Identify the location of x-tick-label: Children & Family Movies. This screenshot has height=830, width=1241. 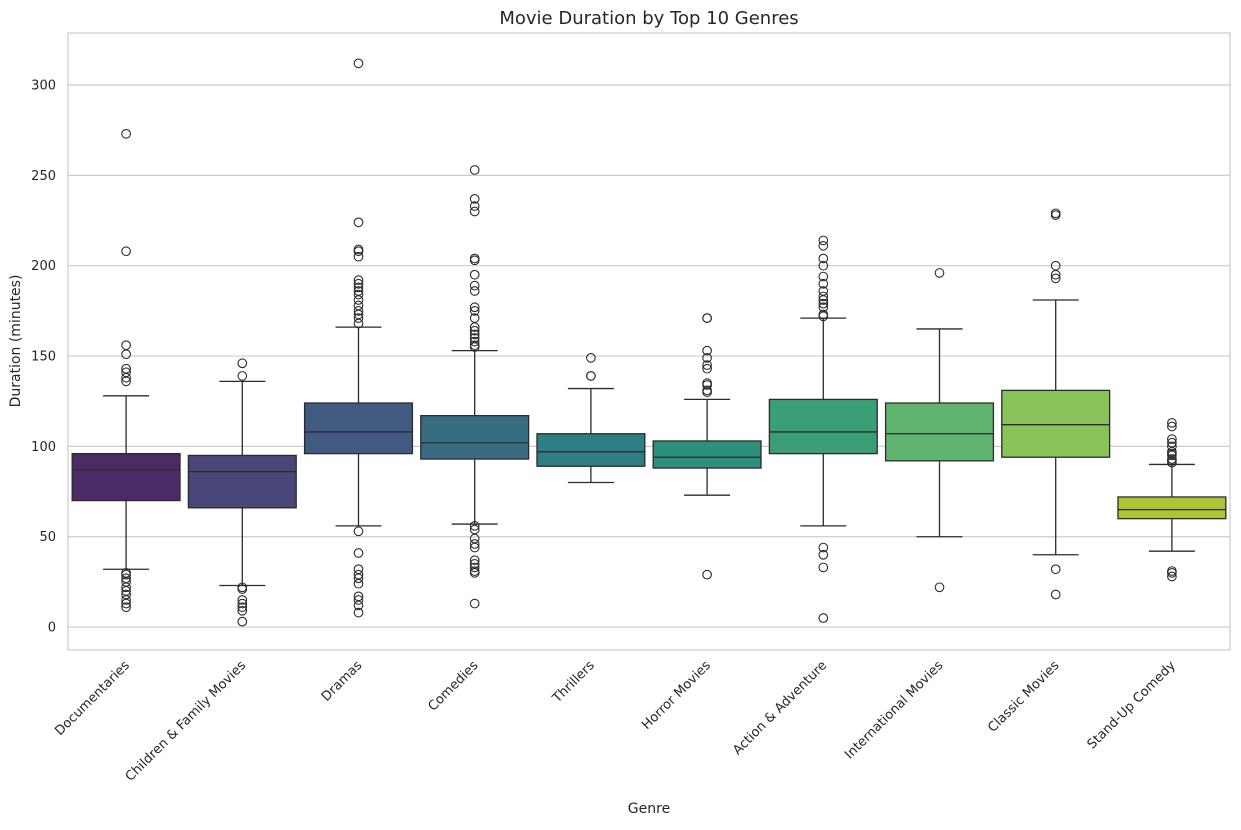
(186, 721).